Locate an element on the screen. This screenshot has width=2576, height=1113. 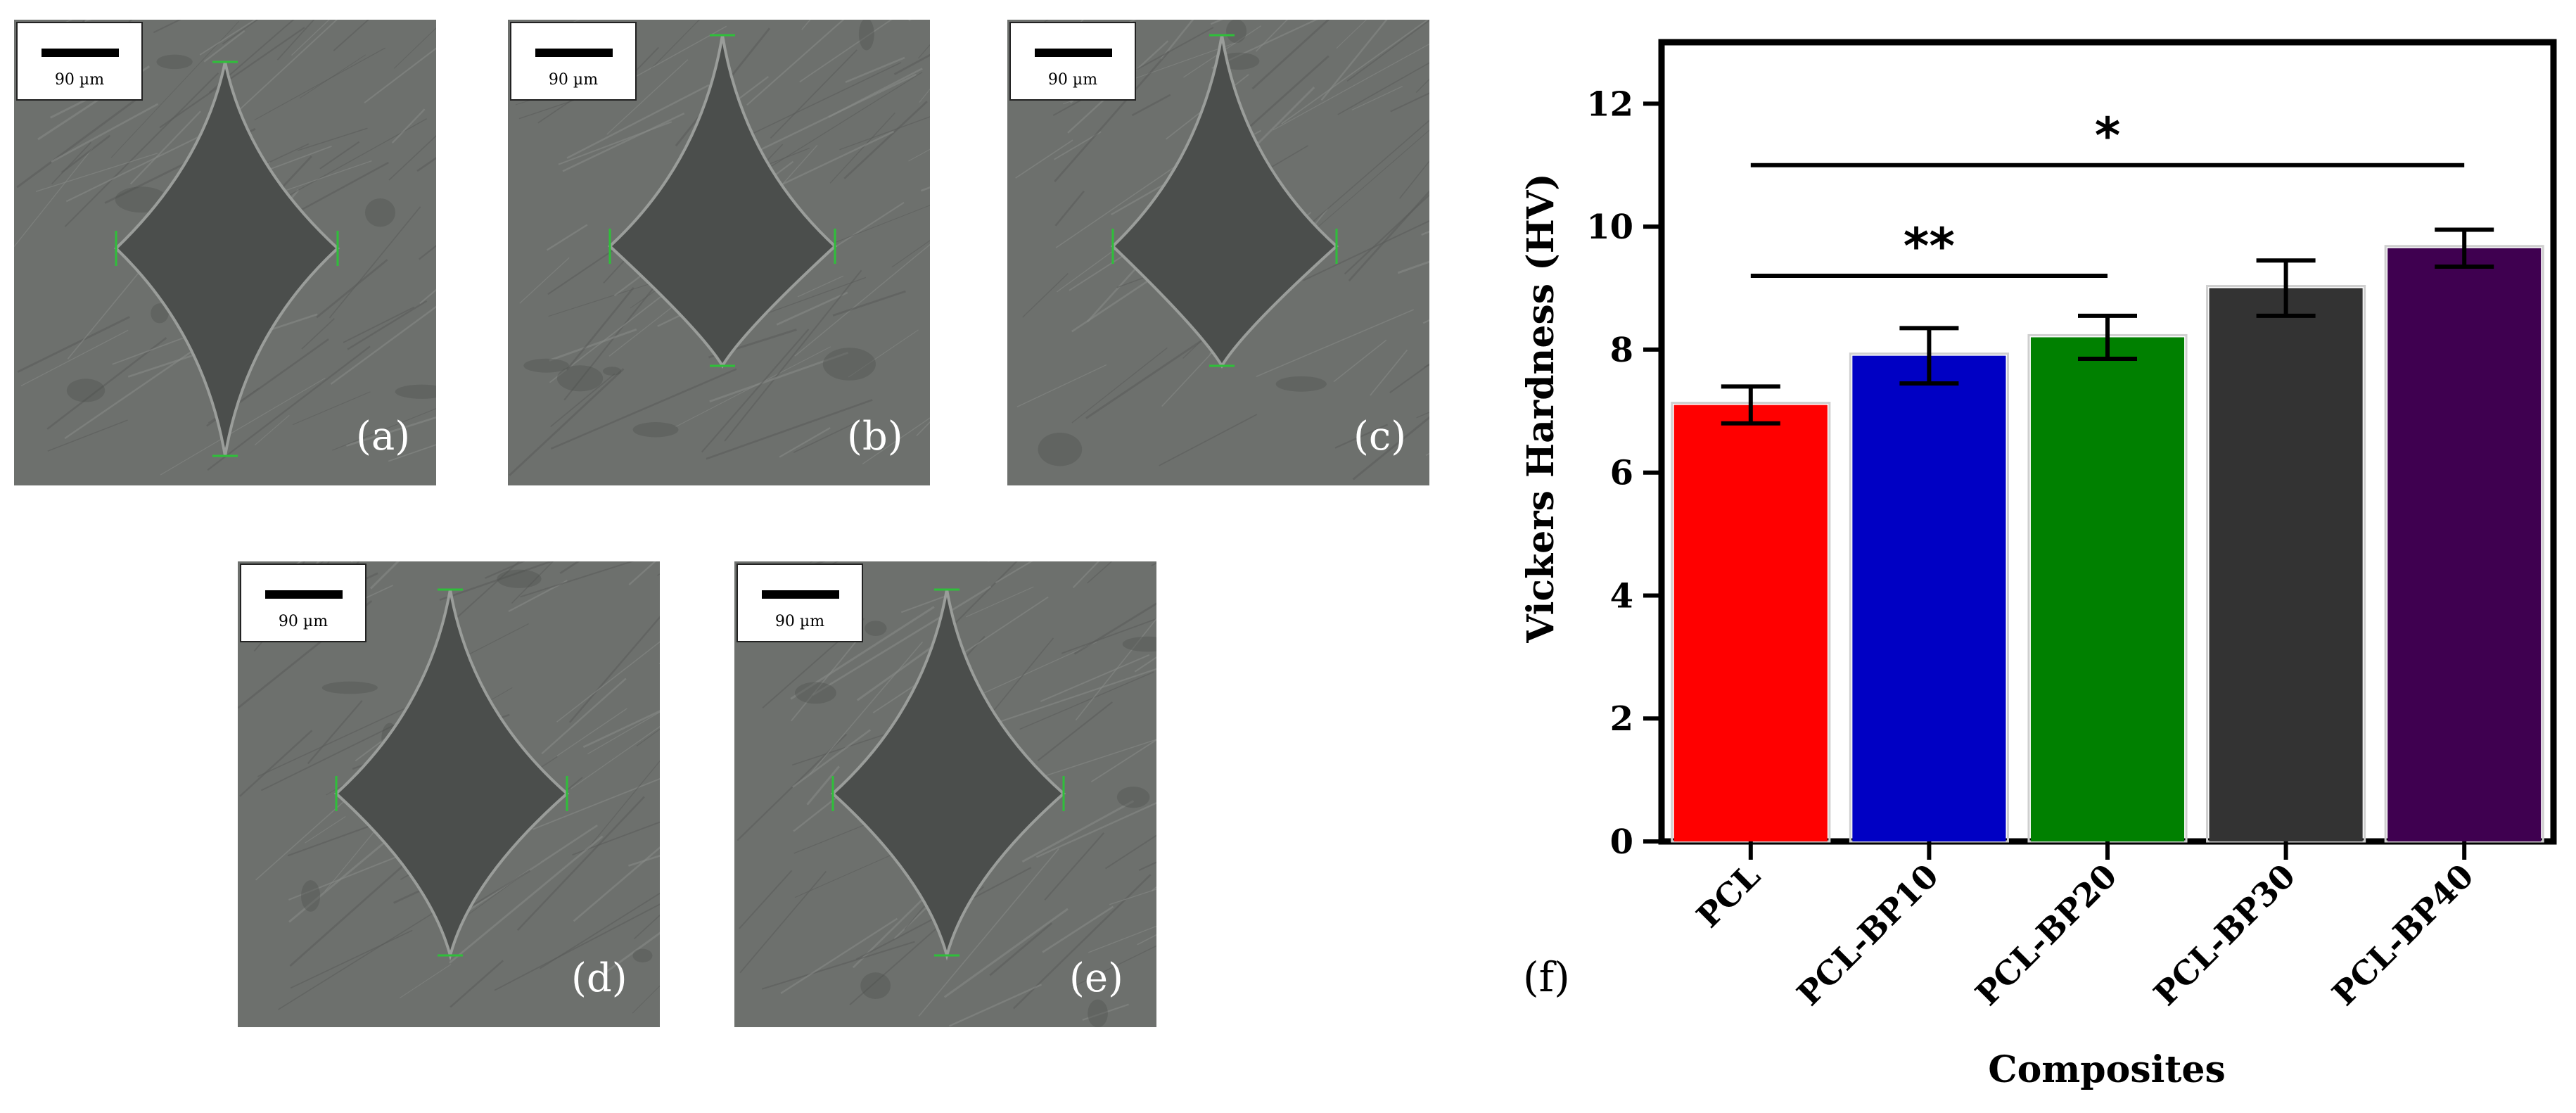
x-tick-label: PCL-BP30 is located at coordinates (2224, 935).